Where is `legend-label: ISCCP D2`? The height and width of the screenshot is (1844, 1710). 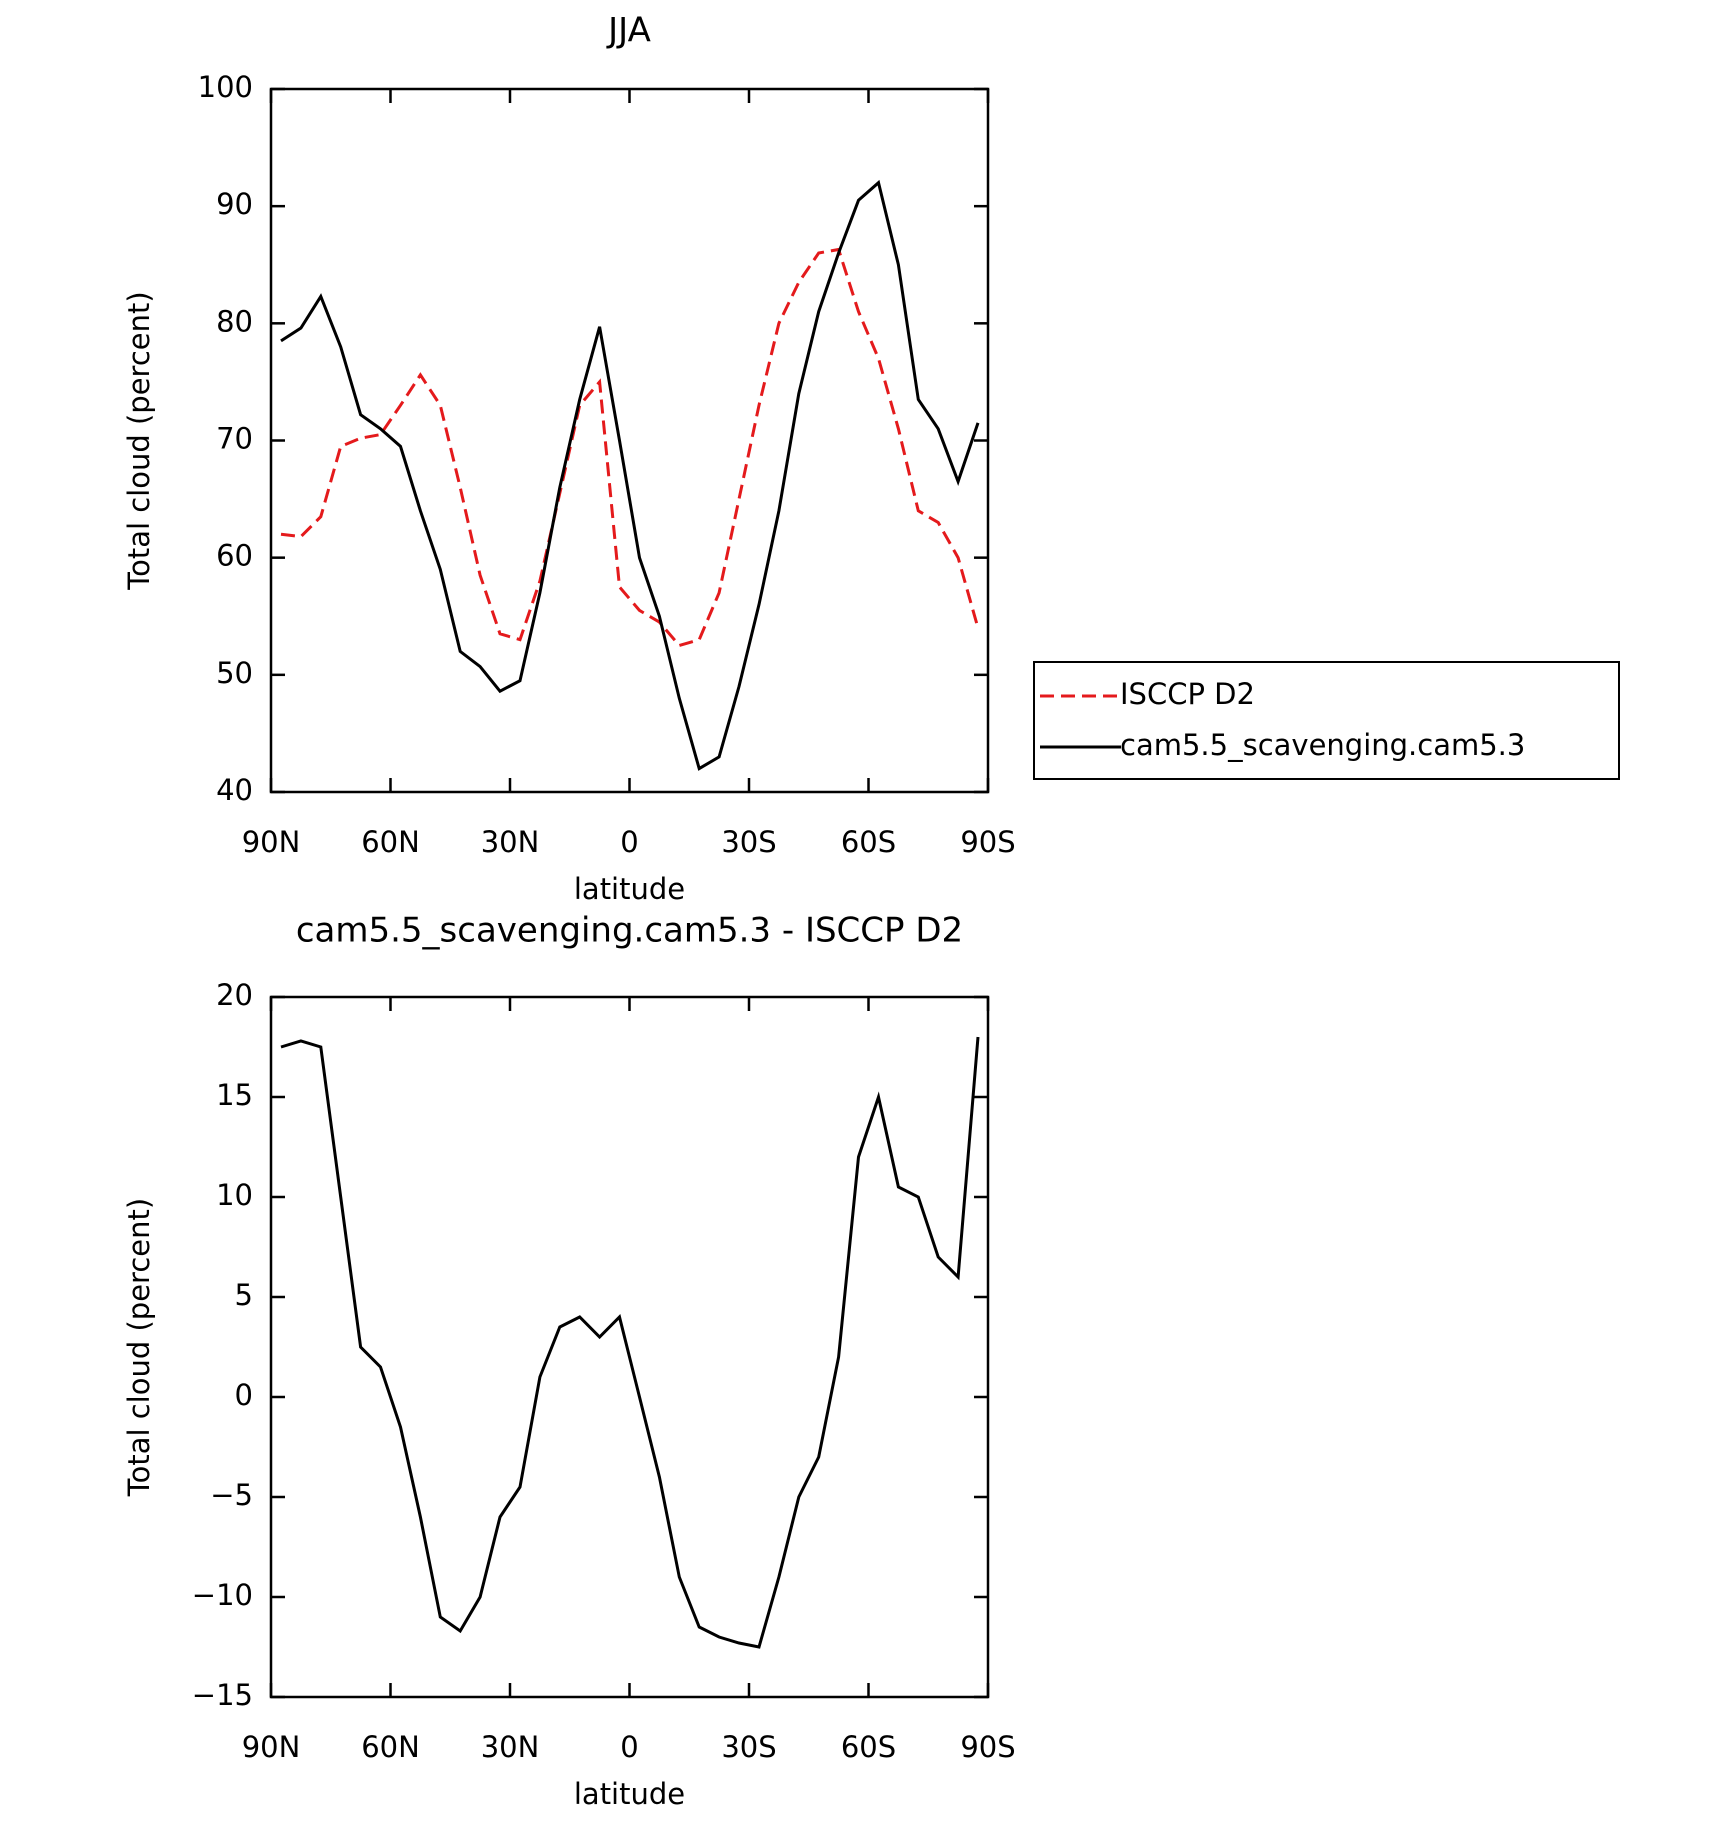
legend-label: ISCCP D2 is located at coordinates (1187, 694).